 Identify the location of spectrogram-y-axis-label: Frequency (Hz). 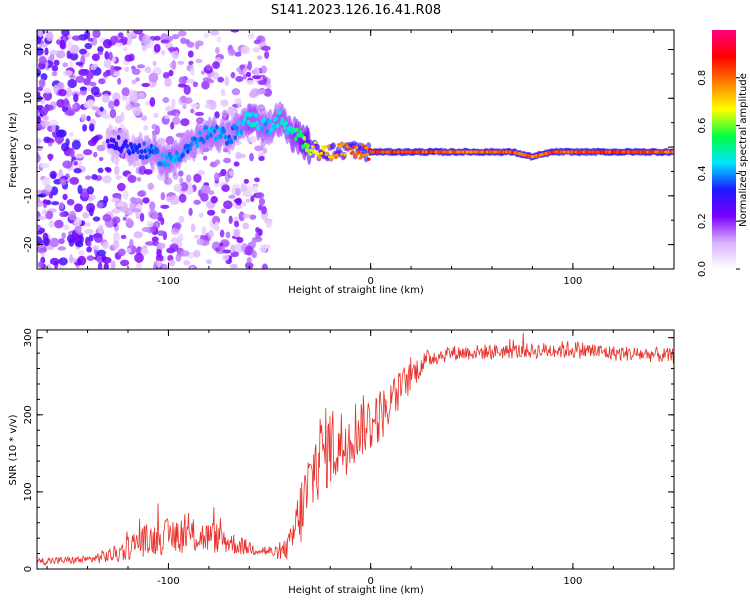
(13, 150).